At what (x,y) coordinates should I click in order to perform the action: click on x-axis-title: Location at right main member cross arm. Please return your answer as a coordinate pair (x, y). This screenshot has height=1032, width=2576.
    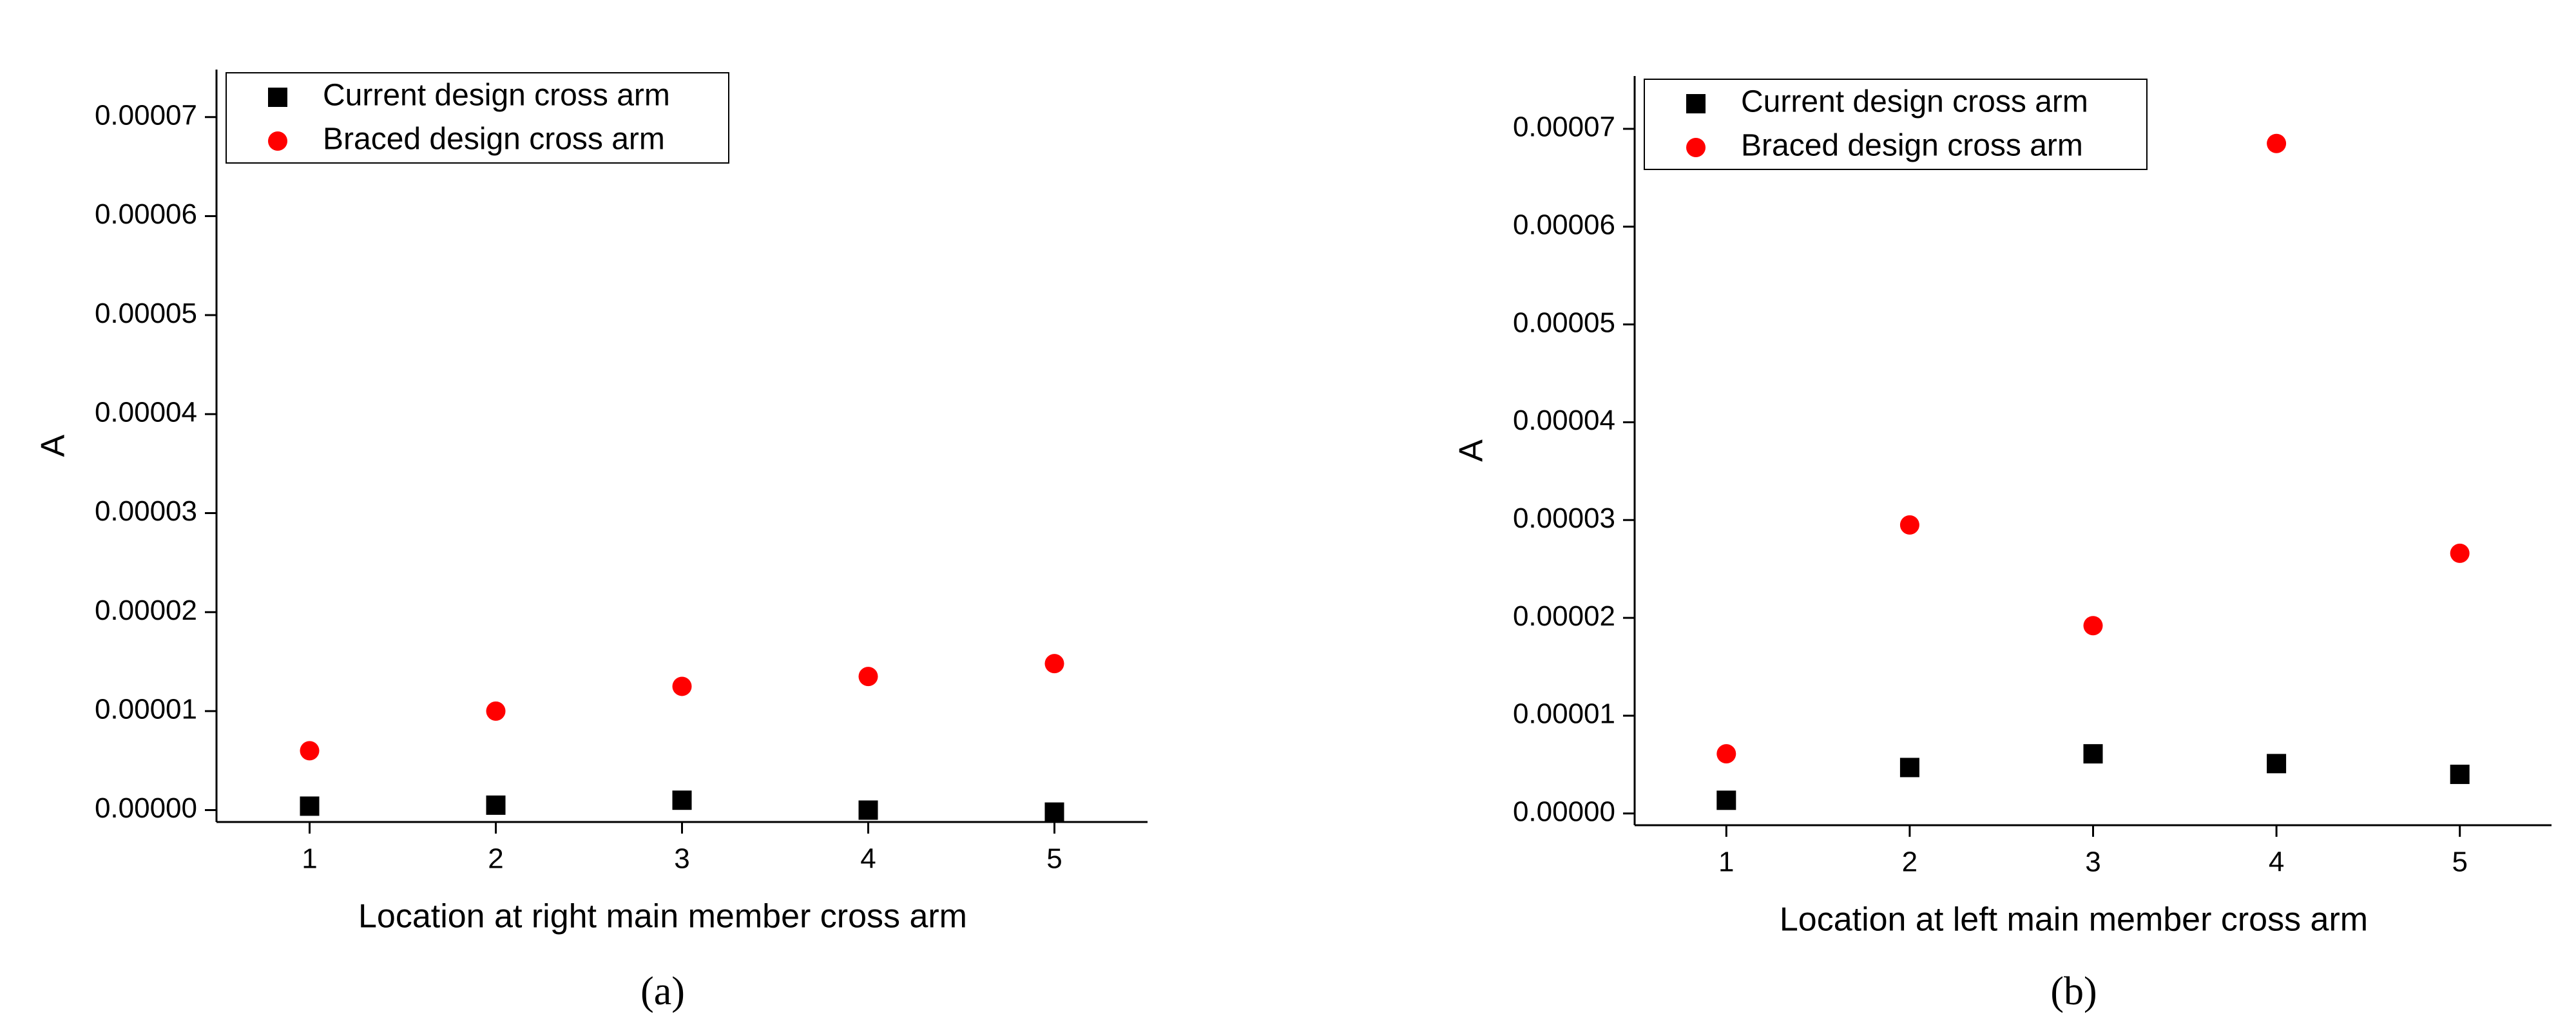
    Looking at the image, I should click on (663, 917).